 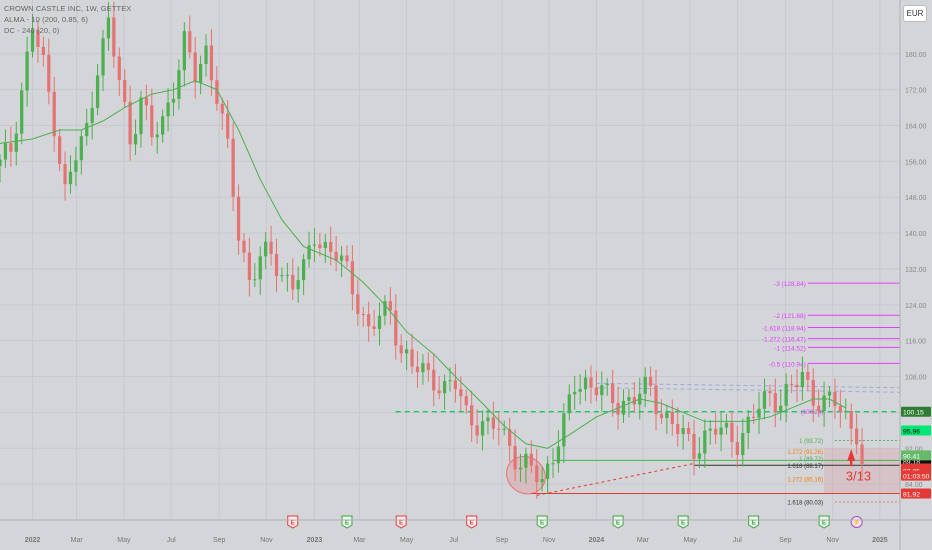 I want to click on earnings-badges: E E E E E E E E E ⚡, so click(x=575, y=522).